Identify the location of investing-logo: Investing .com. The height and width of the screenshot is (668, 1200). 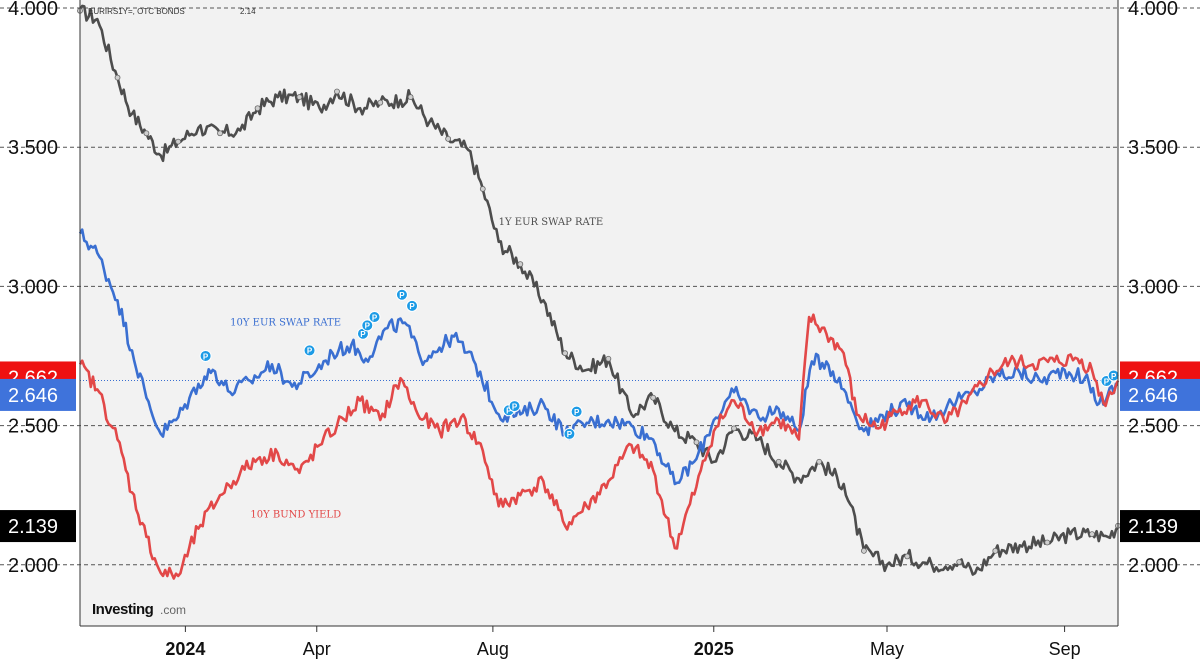
(139, 609).